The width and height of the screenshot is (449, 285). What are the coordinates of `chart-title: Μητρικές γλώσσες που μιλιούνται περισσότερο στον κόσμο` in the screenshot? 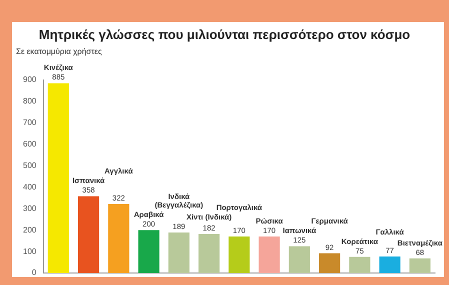 It's located at (225, 34).